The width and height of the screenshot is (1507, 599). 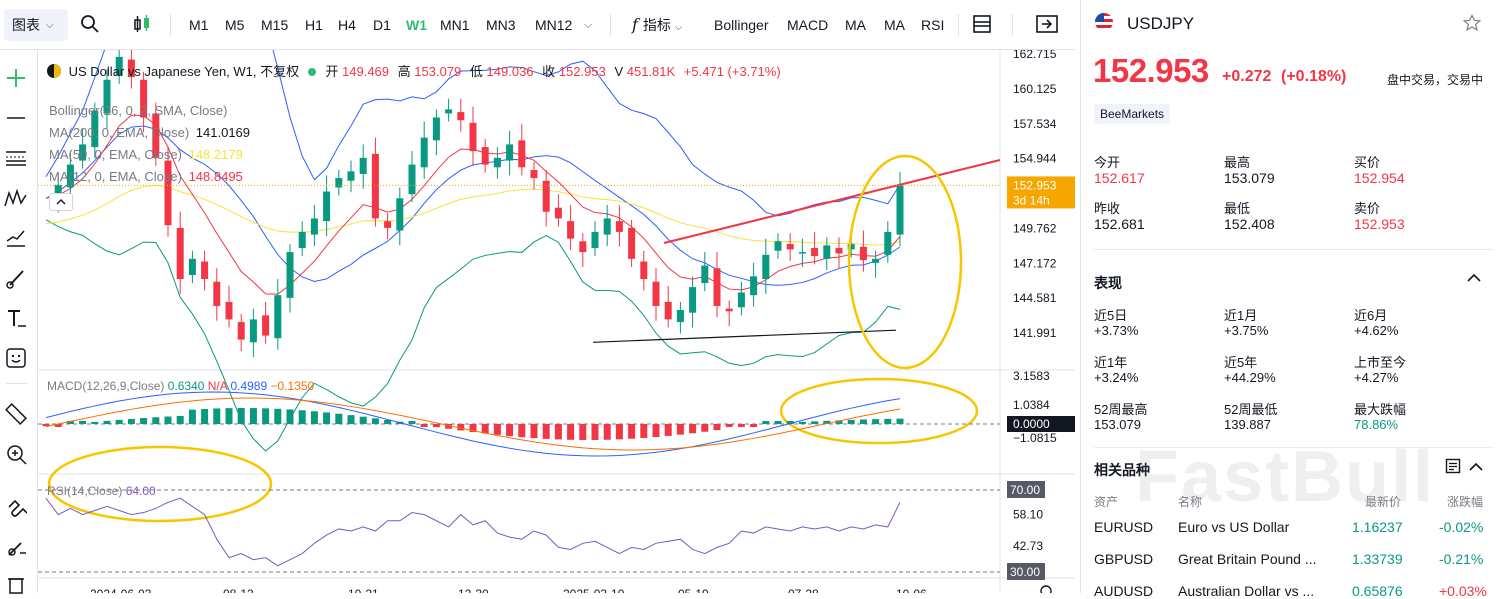 I want to click on fullscreen-icon, so click(x=1047, y=26).